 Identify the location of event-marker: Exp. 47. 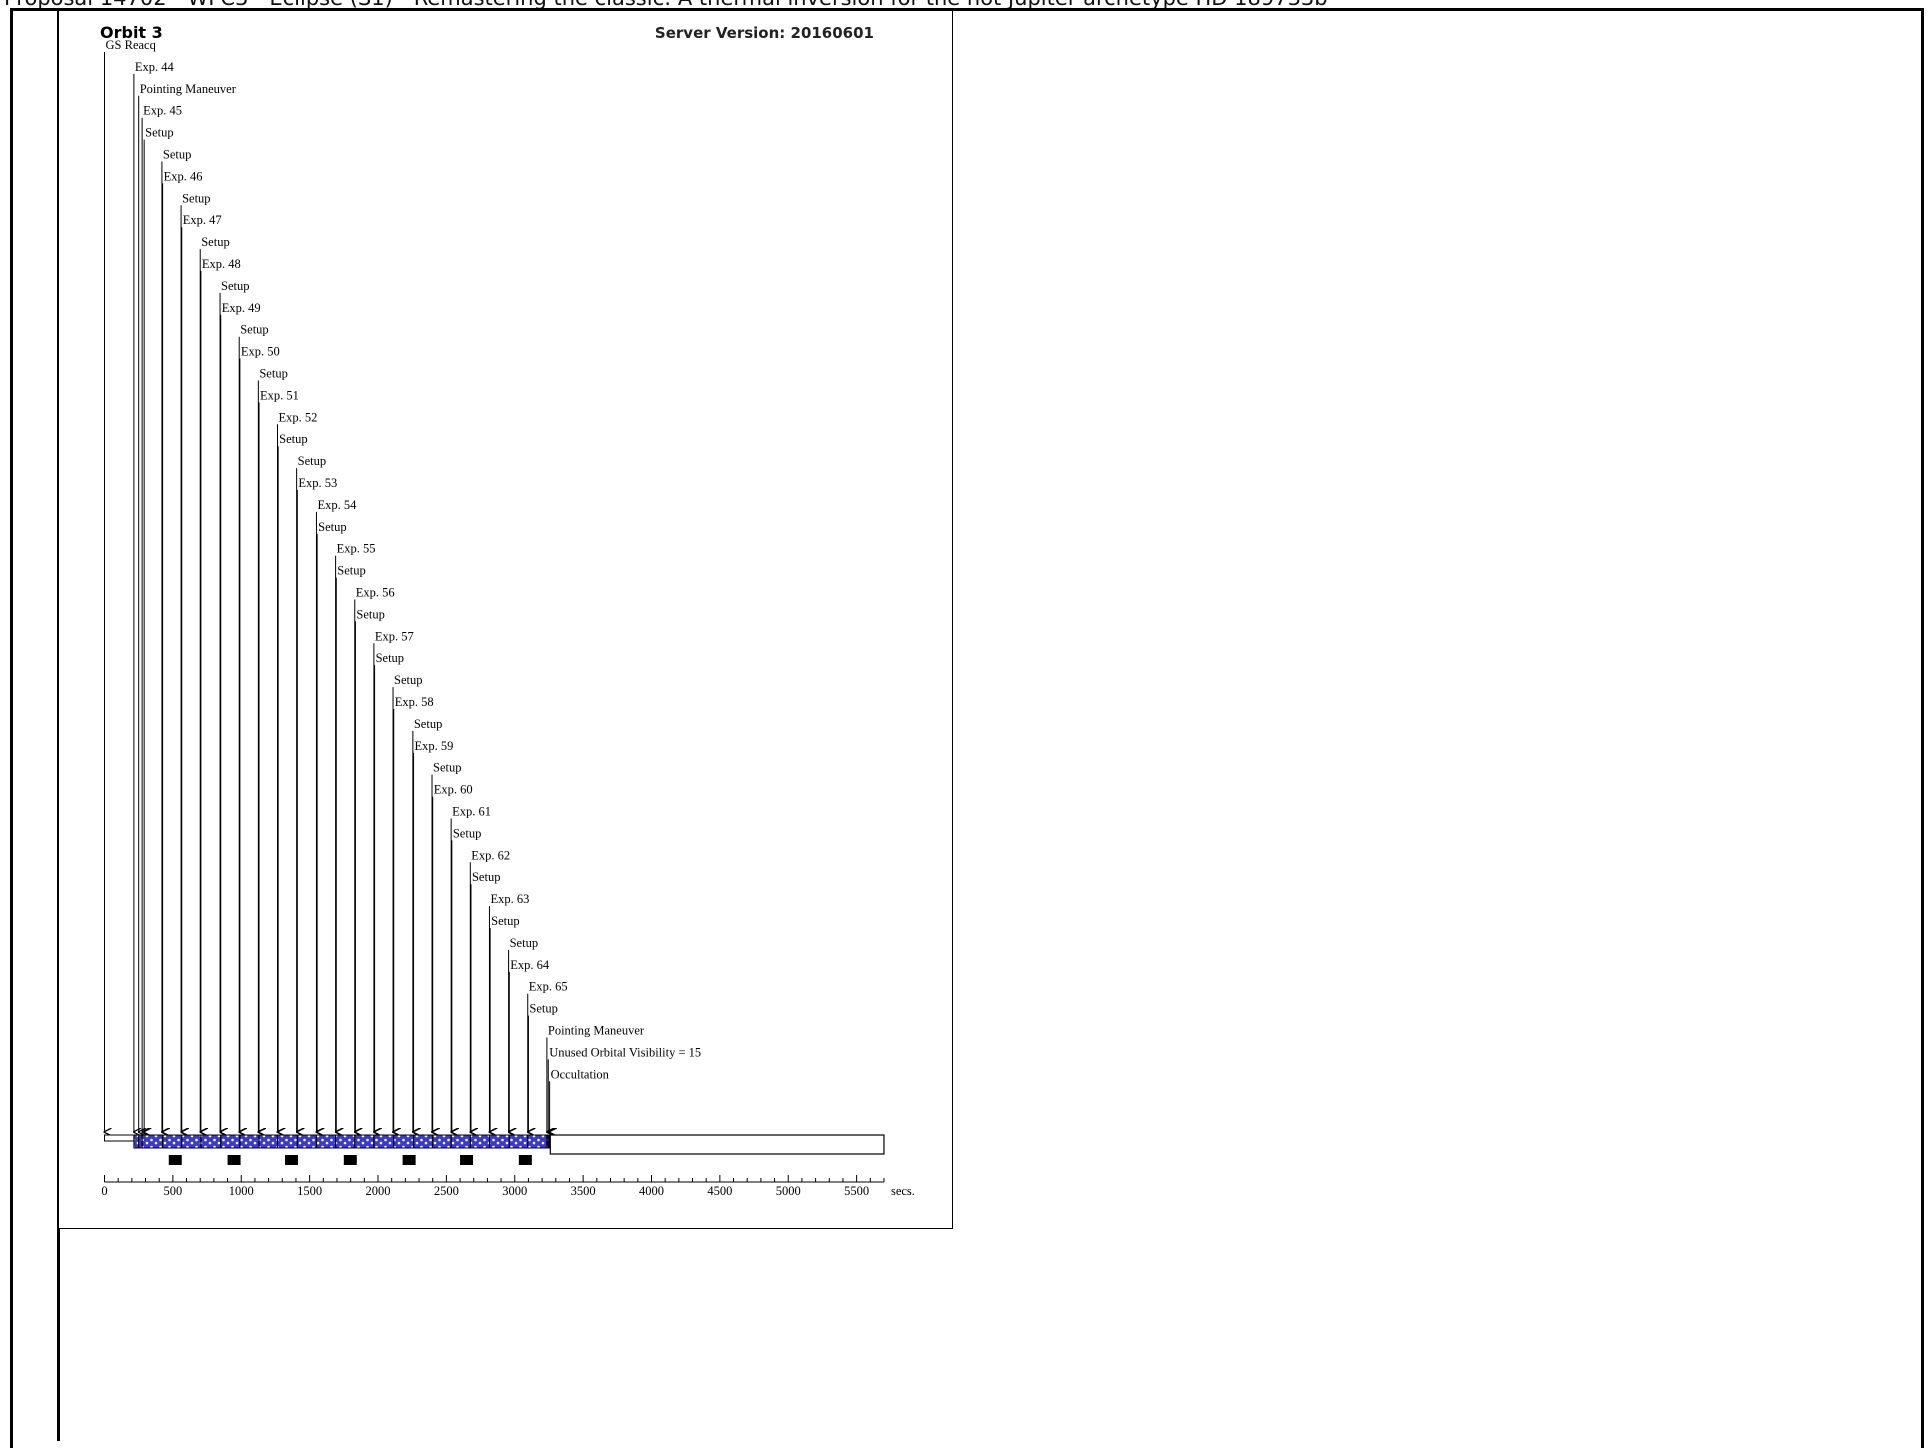
(202, 672).